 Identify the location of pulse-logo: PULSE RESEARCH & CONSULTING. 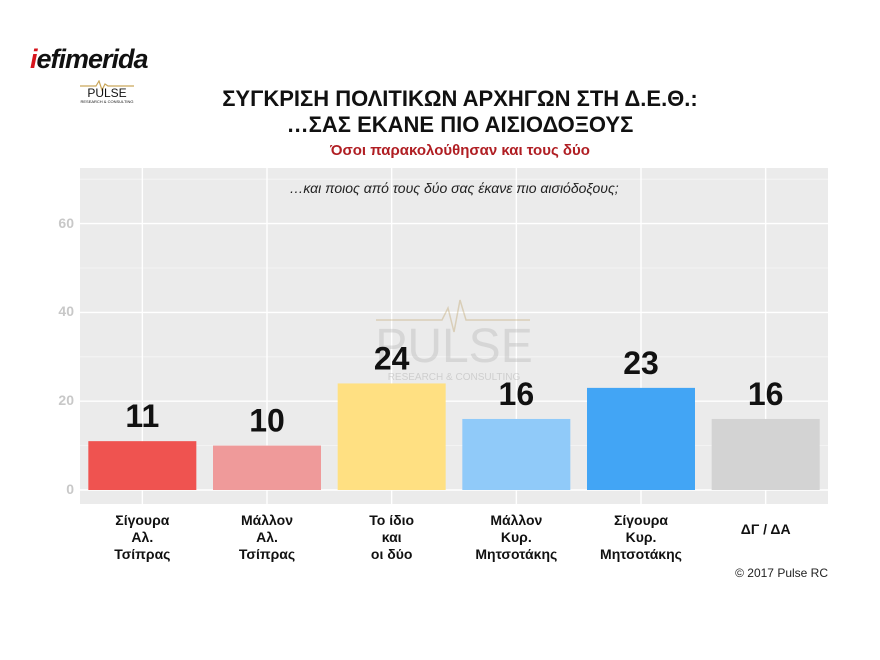
(107, 92).